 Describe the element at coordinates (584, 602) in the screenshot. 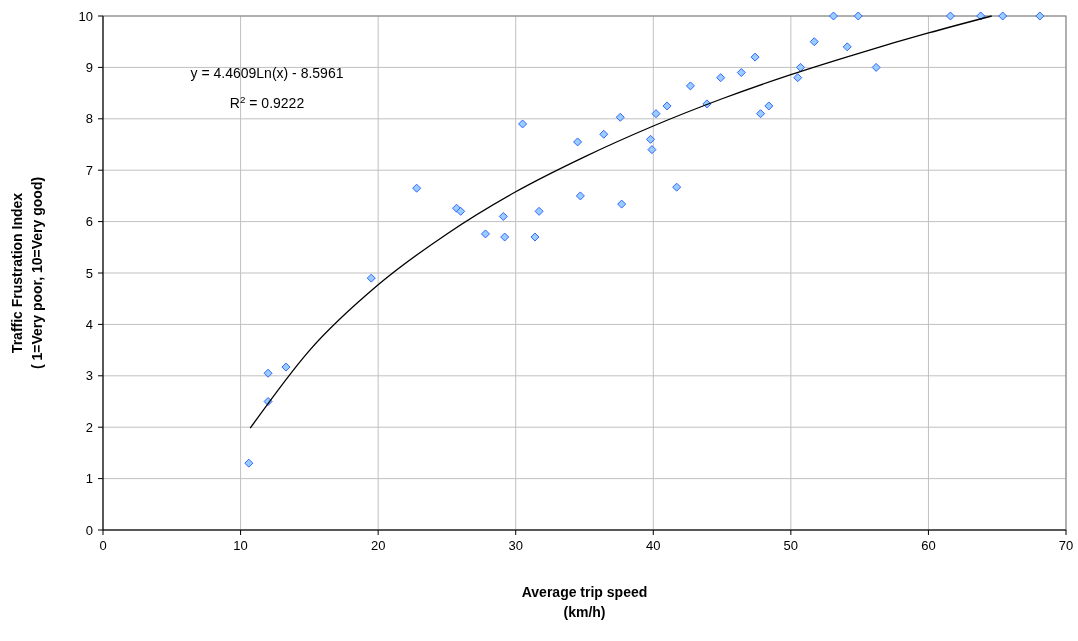

I see `x-axis-title: Average trip speed (km/h)` at that location.